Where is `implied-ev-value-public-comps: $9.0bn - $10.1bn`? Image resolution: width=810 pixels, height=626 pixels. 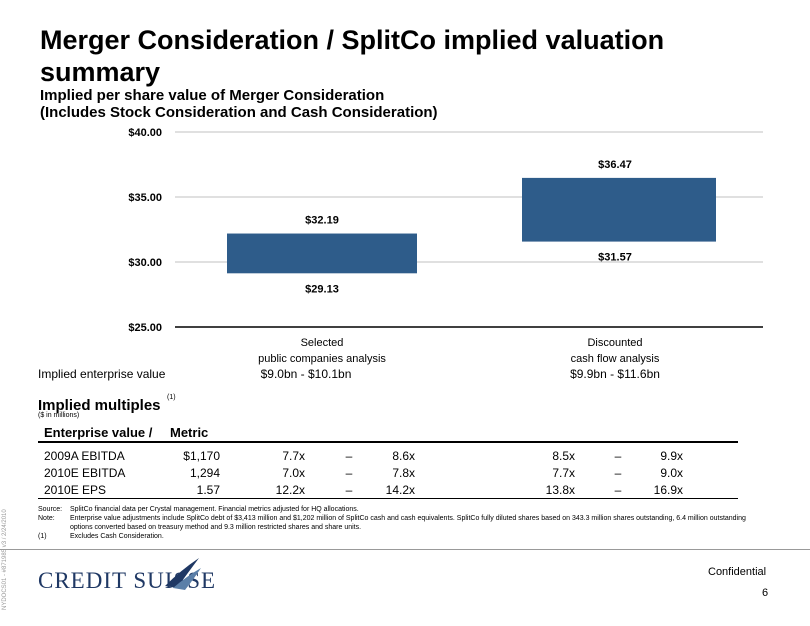 implied-ev-value-public-comps: $9.0bn - $10.1bn is located at coordinates (306, 374).